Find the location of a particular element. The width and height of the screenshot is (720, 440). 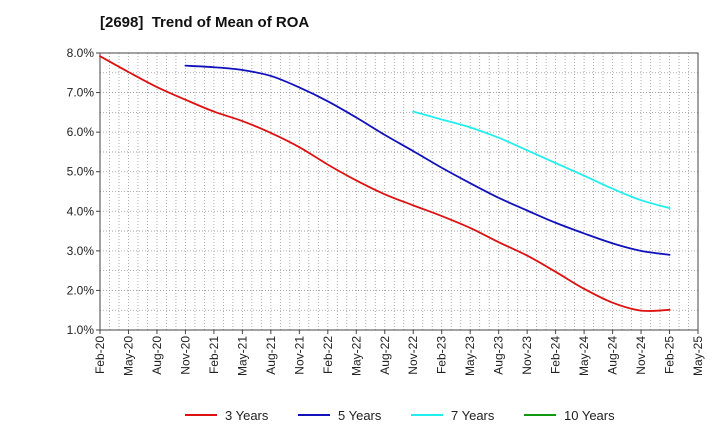

y-tick-label: 5.0% is located at coordinates (81, 172).